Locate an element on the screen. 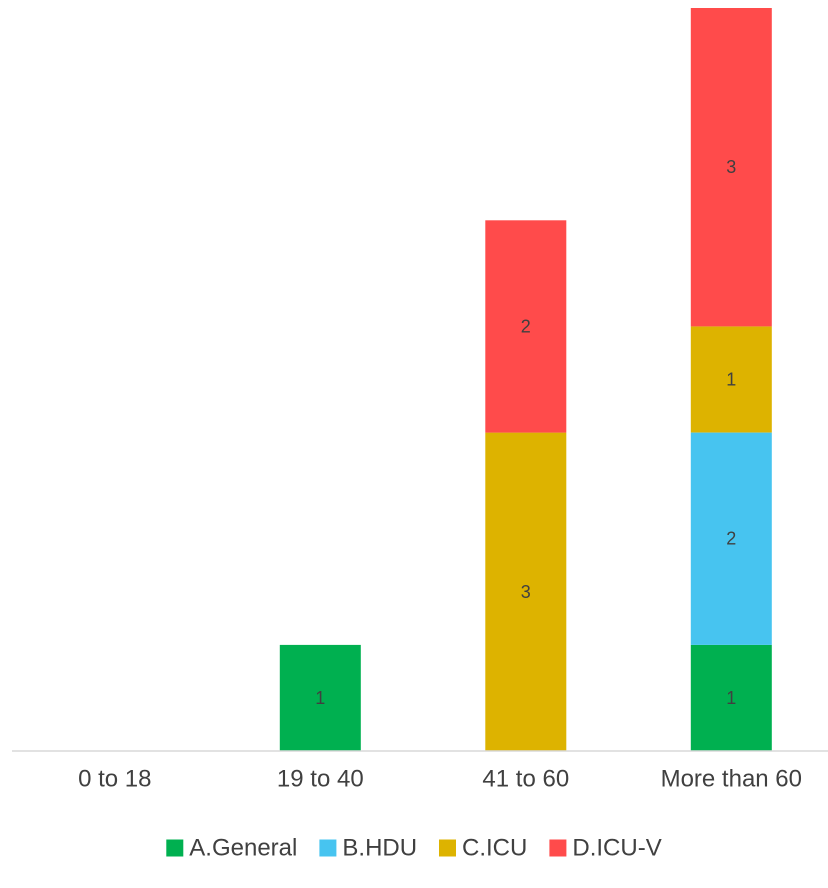 The height and width of the screenshot is (888, 828). legend-label: D.ICU-V is located at coordinates (616, 848).